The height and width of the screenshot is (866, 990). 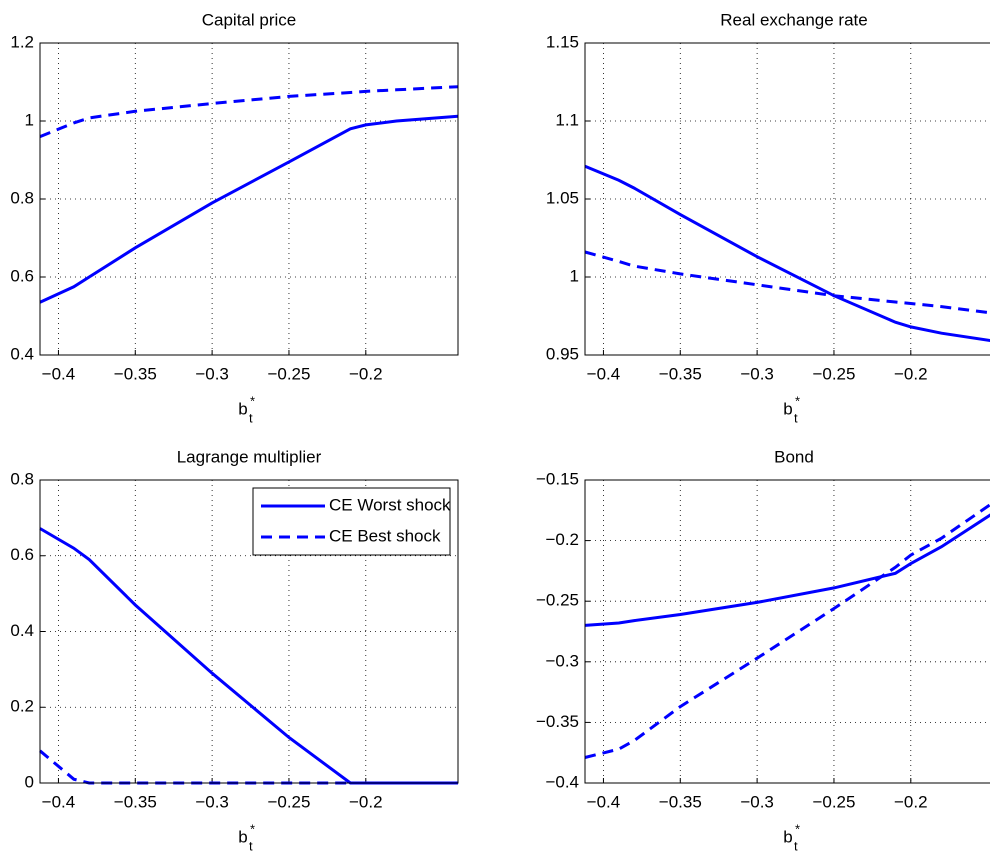 I want to click on y-tick-label: 1.05, so click(x=562, y=197).